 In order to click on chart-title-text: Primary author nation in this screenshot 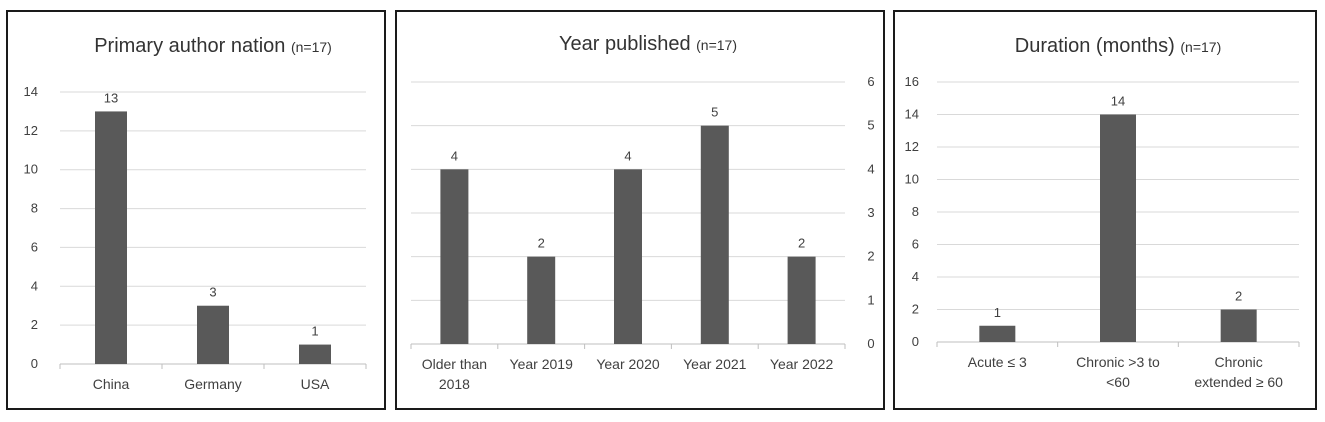, I will do `click(192, 46)`.